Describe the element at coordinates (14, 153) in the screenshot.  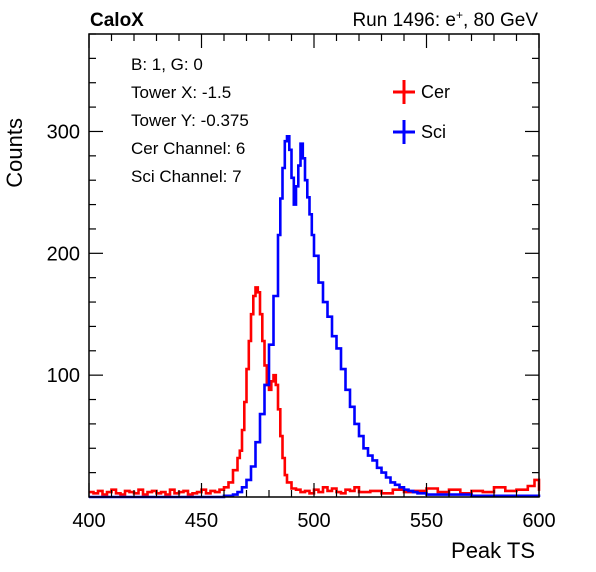
I see `y-axis-title: Counts` at that location.